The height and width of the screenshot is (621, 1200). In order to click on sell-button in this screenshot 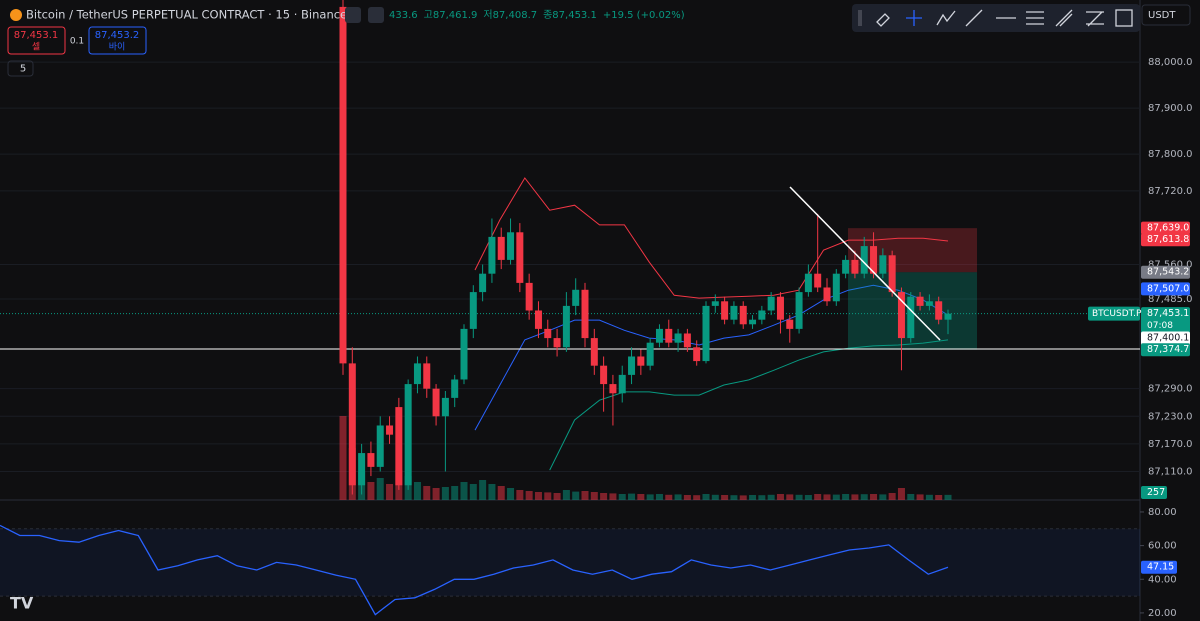, I will do `click(36, 40)`.